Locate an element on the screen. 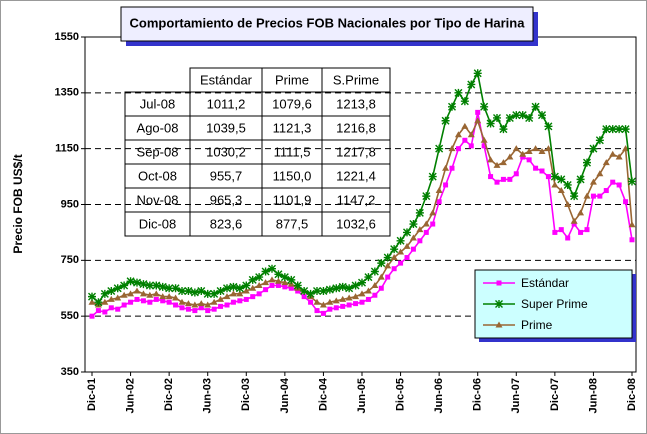 This screenshot has width=647, height=434. x-tick-label: Dic-04 is located at coordinates (323, 394).